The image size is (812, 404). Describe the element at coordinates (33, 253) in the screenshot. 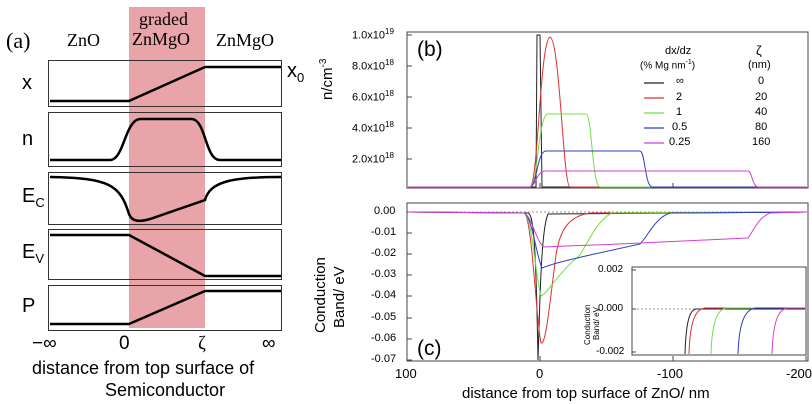

I see `row-label-ev: EV` at that location.